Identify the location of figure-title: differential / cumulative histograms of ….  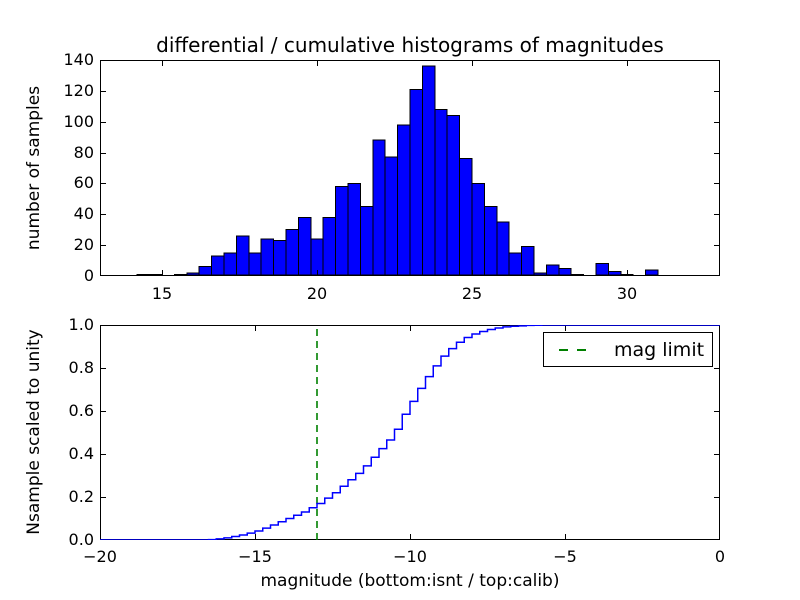
(410, 45).